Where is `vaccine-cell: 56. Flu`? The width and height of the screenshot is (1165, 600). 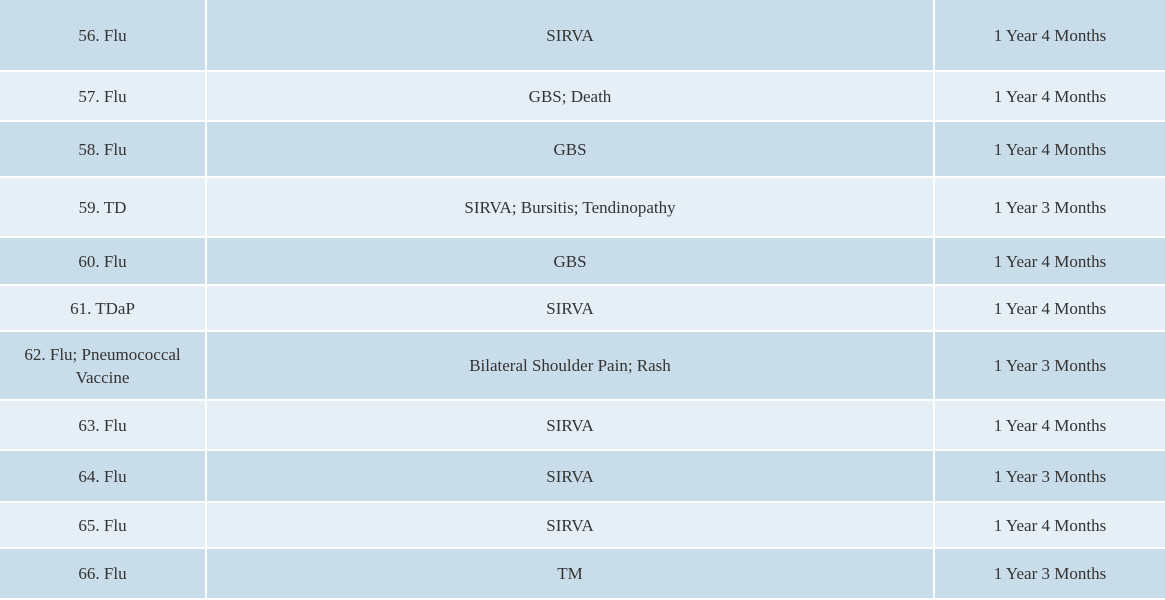 vaccine-cell: 56. Flu is located at coordinates (102, 35).